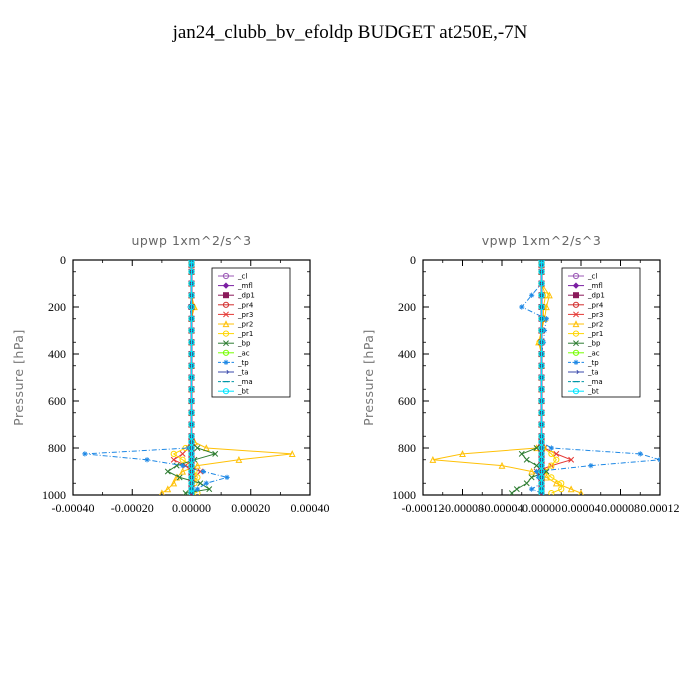 The image size is (700, 700). Describe the element at coordinates (243, 363) in the screenshot. I see `legend-label-tp: _tp` at that location.